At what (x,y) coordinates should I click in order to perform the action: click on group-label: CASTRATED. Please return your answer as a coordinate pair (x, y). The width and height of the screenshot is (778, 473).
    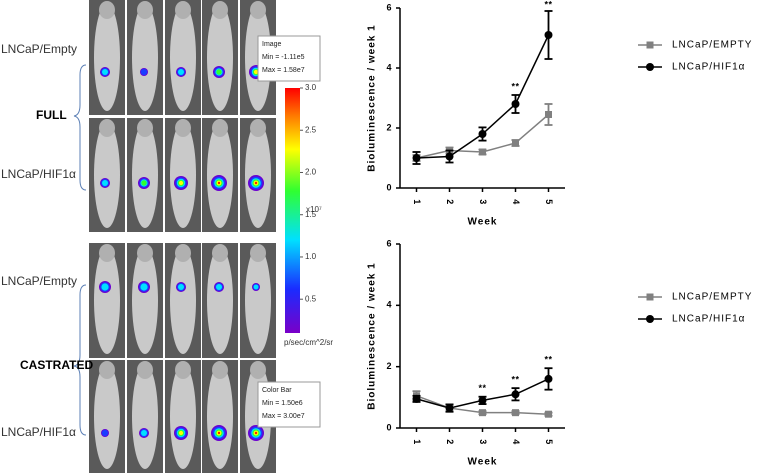
    Looking at the image, I should click on (56, 365).